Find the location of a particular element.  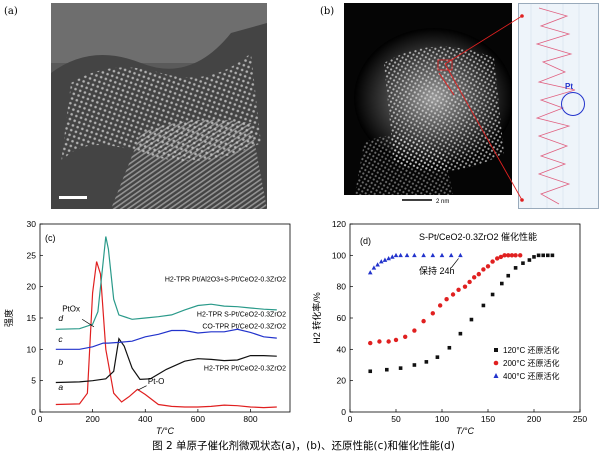

series-label-b: CO-TPR Pt/CeO2-0.3ZrO2 is located at coordinates (244, 327).